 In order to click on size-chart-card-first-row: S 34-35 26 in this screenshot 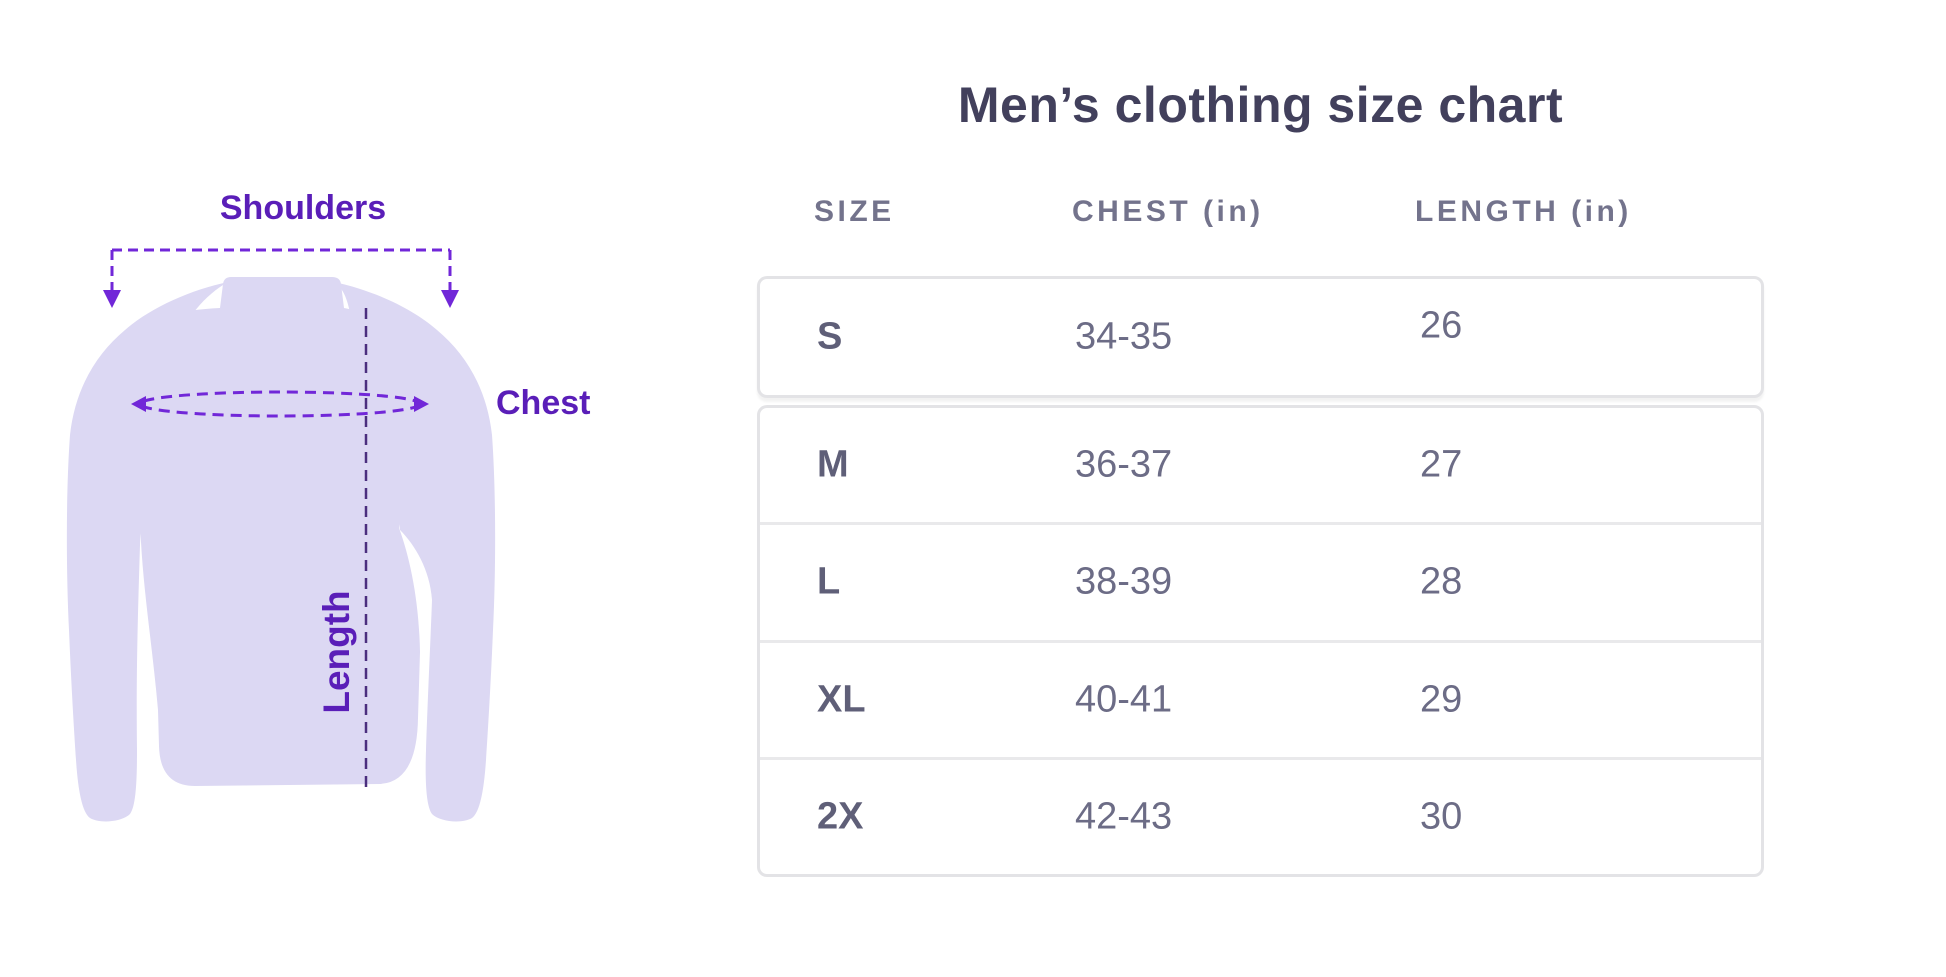, I will do `click(1260, 337)`.